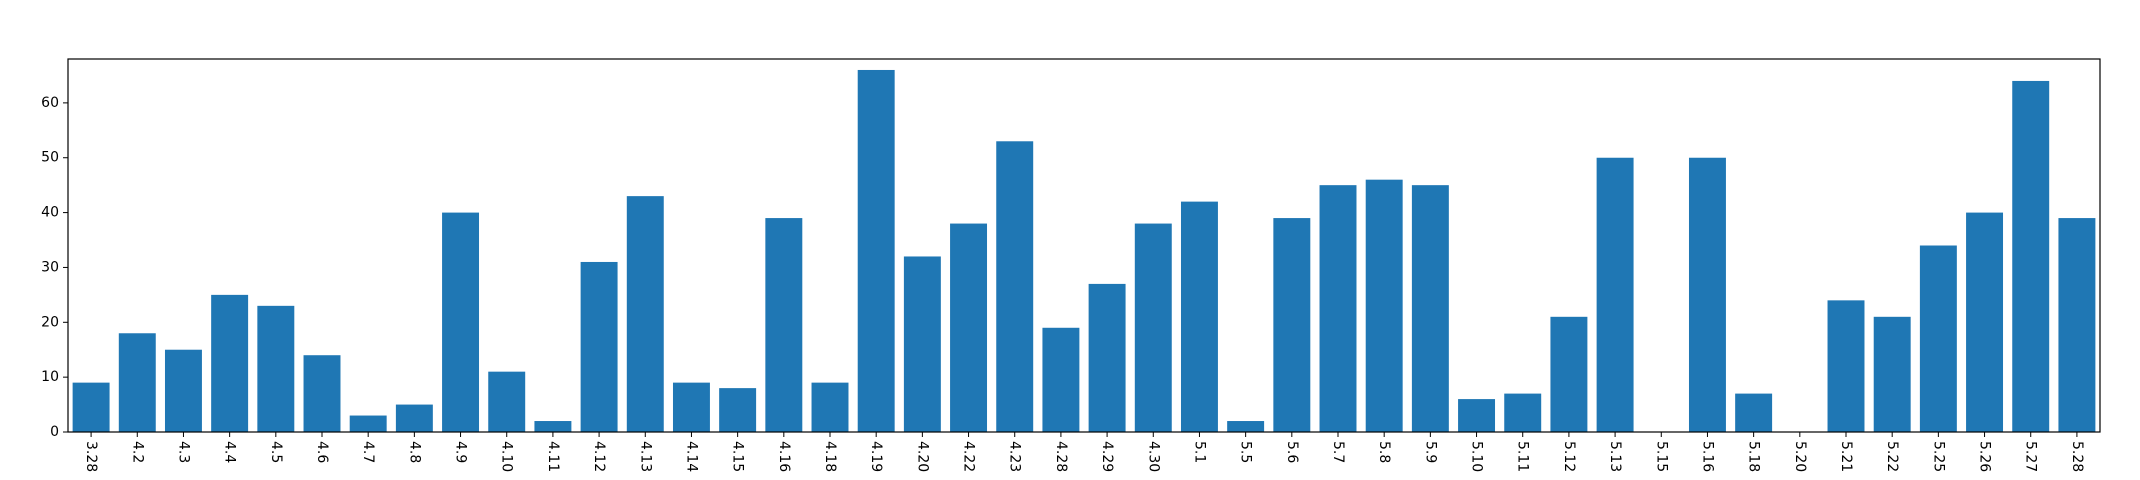  I want to click on x-tick-label: 4.5, so click(276, 452).